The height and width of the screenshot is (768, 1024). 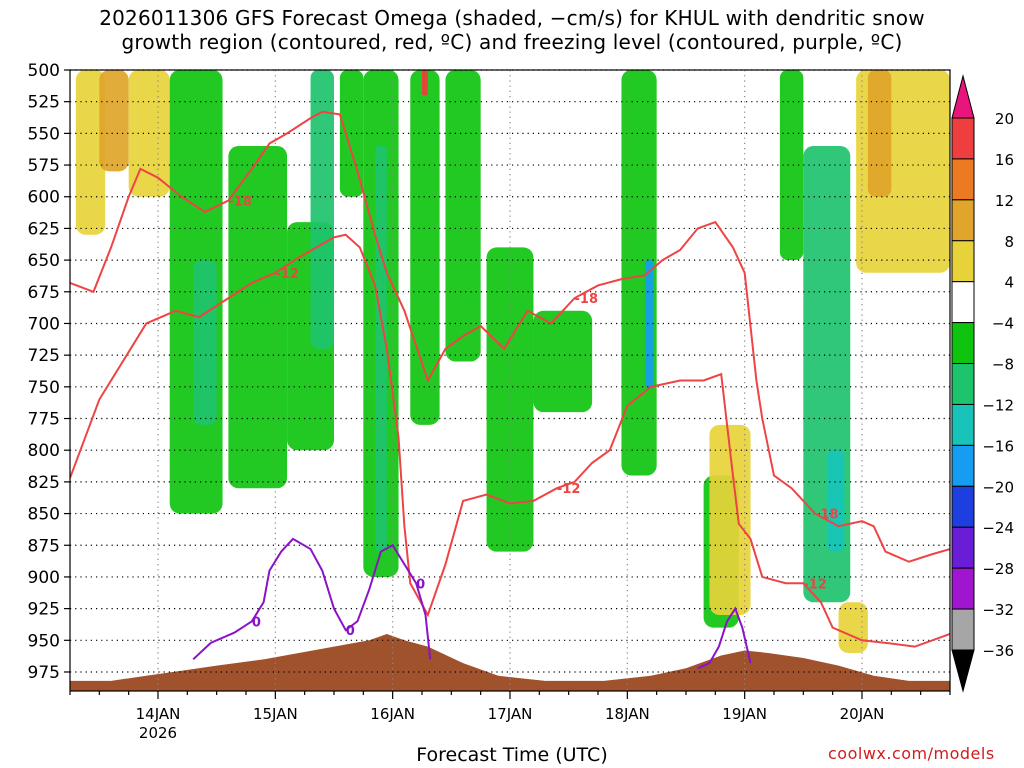 I want to click on colorbar-label: −36, so click(x=998, y=651).